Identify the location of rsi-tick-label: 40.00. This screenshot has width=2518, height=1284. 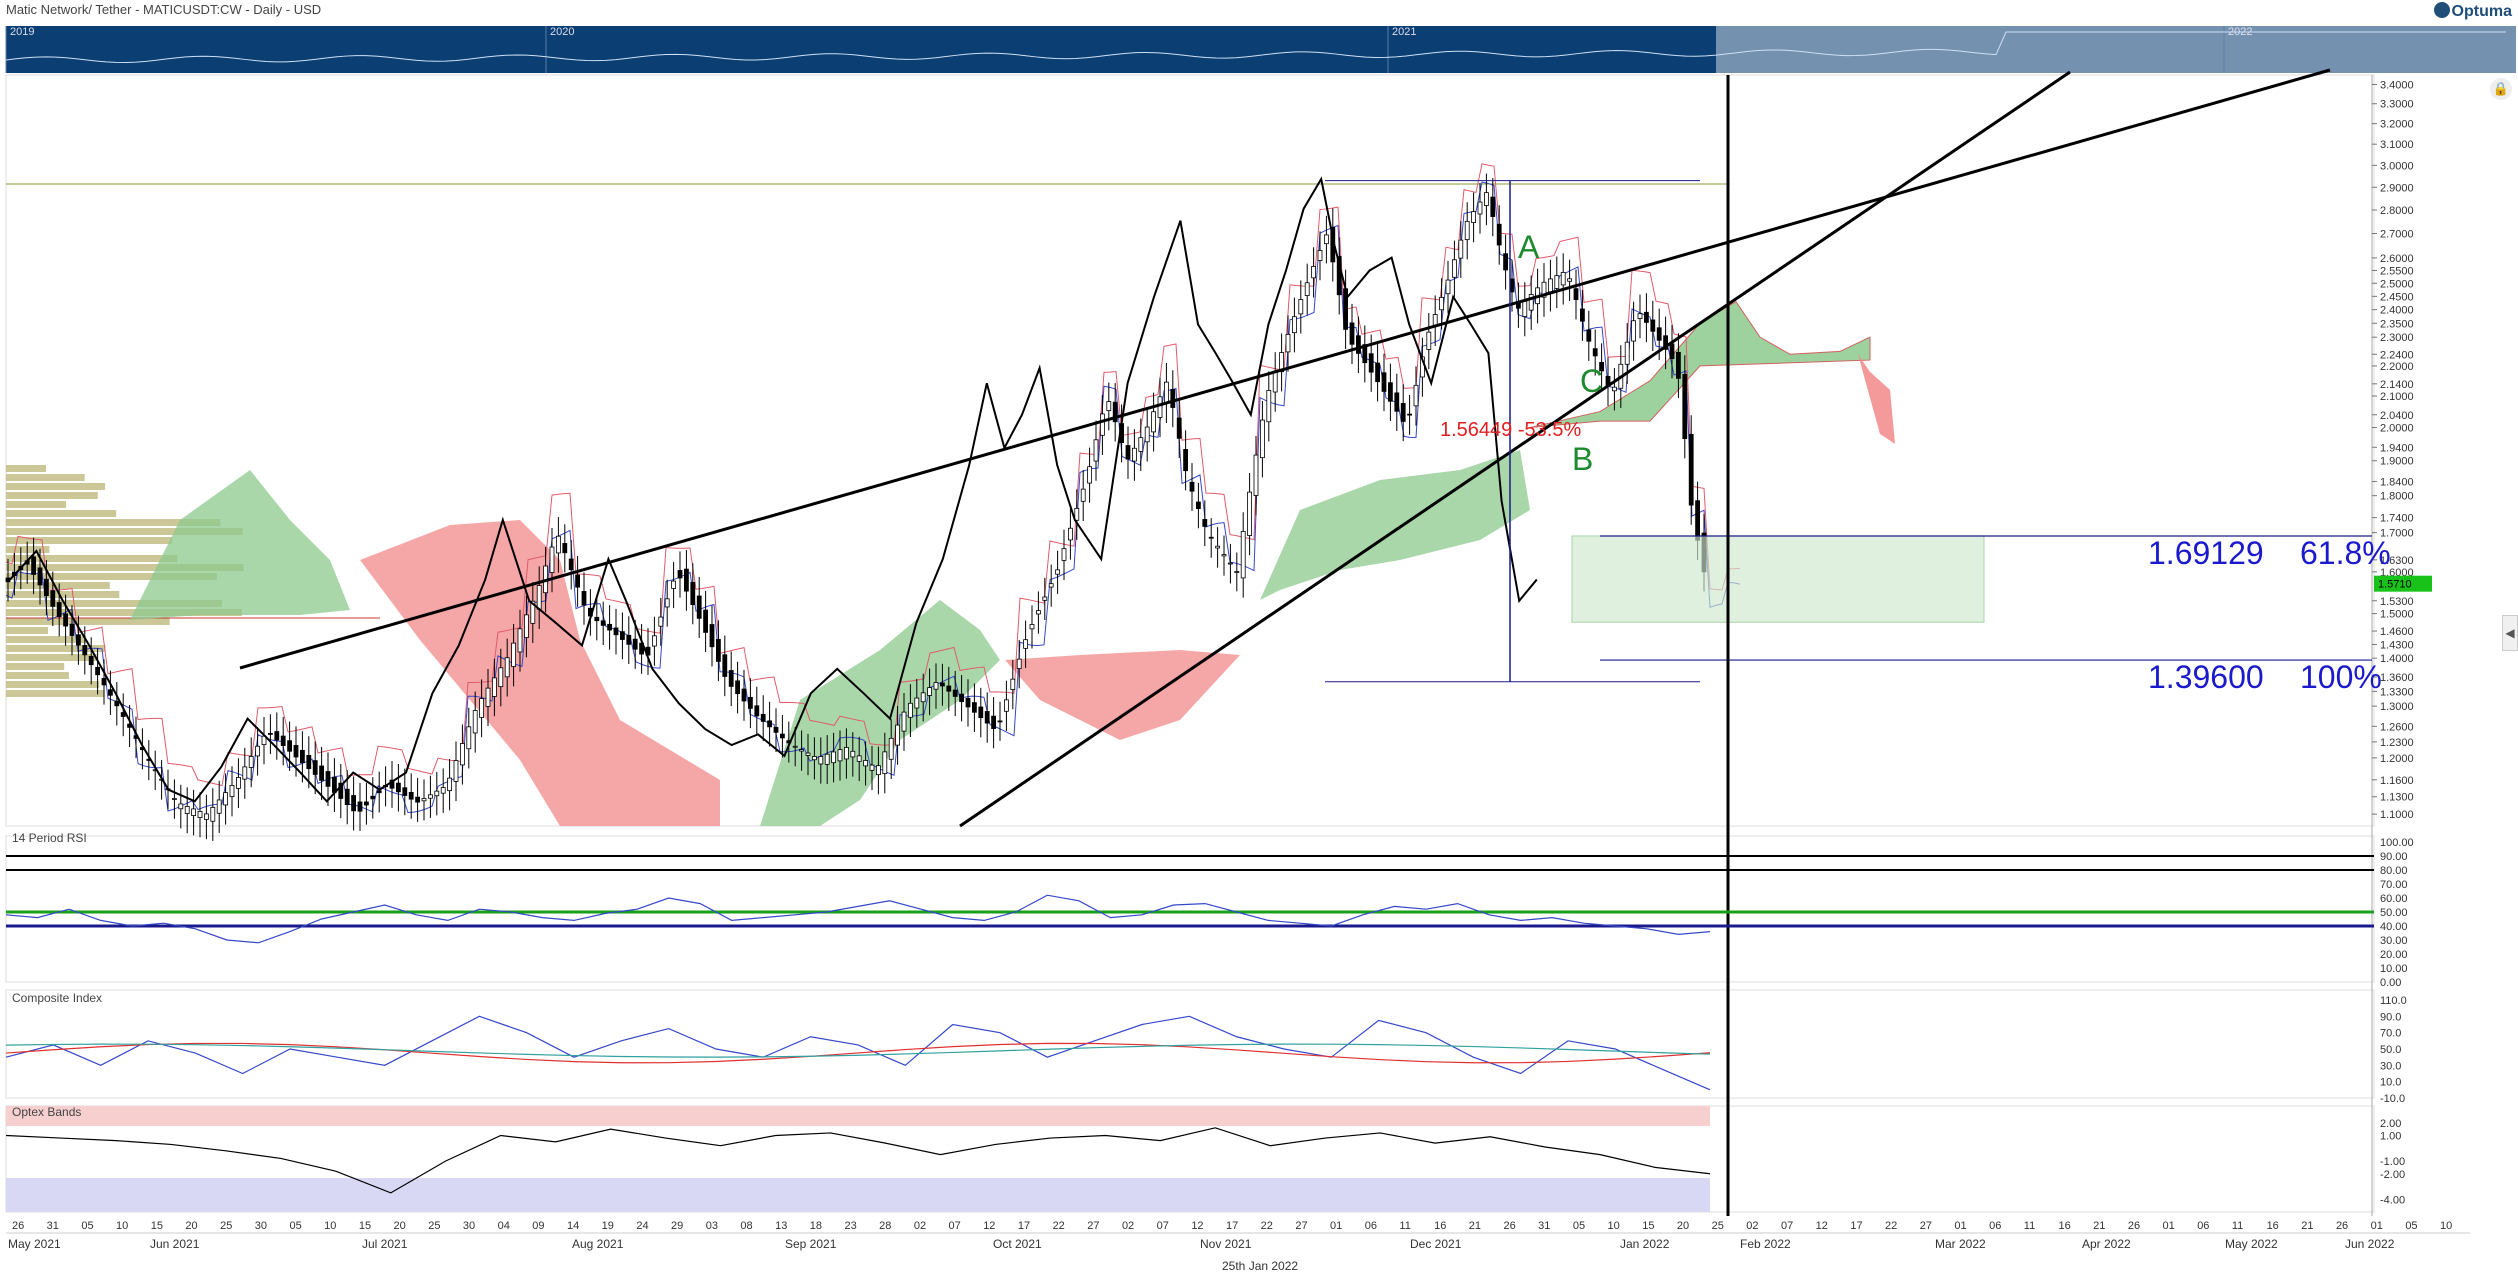
(2394, 927).